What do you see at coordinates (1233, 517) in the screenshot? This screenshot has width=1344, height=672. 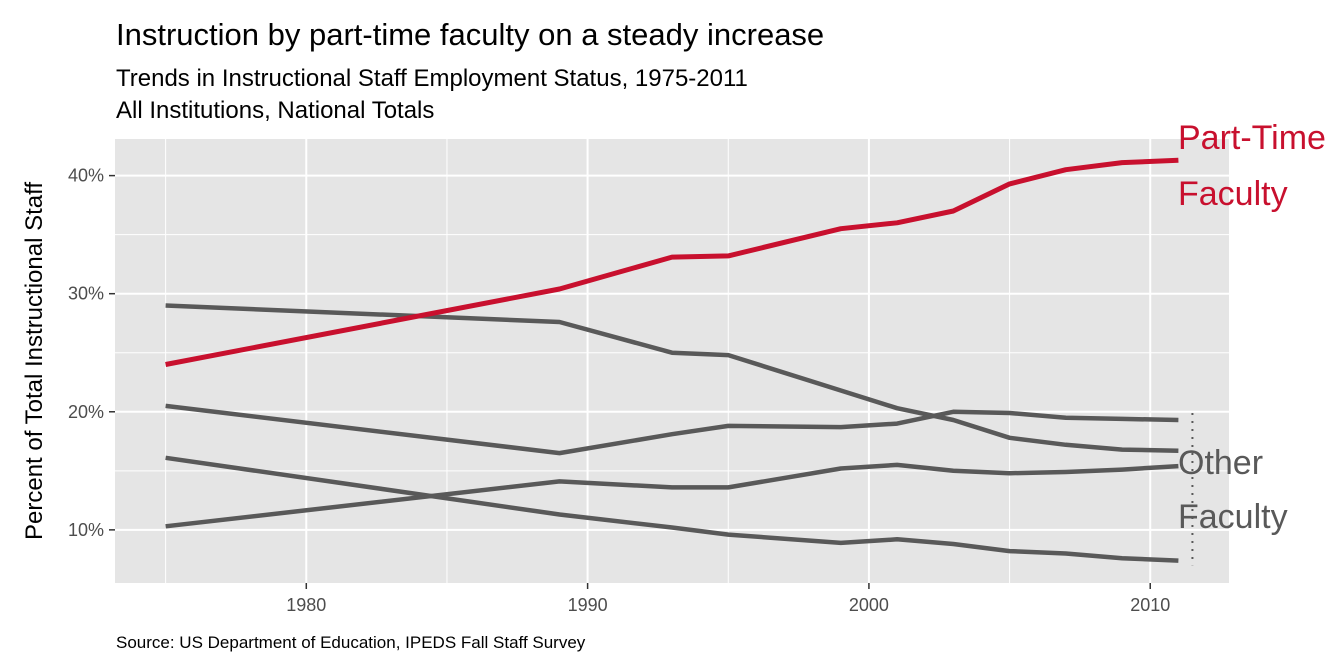 I see `other-faculty-label-line-2: Faculty` at bounding box center [1233, 517].